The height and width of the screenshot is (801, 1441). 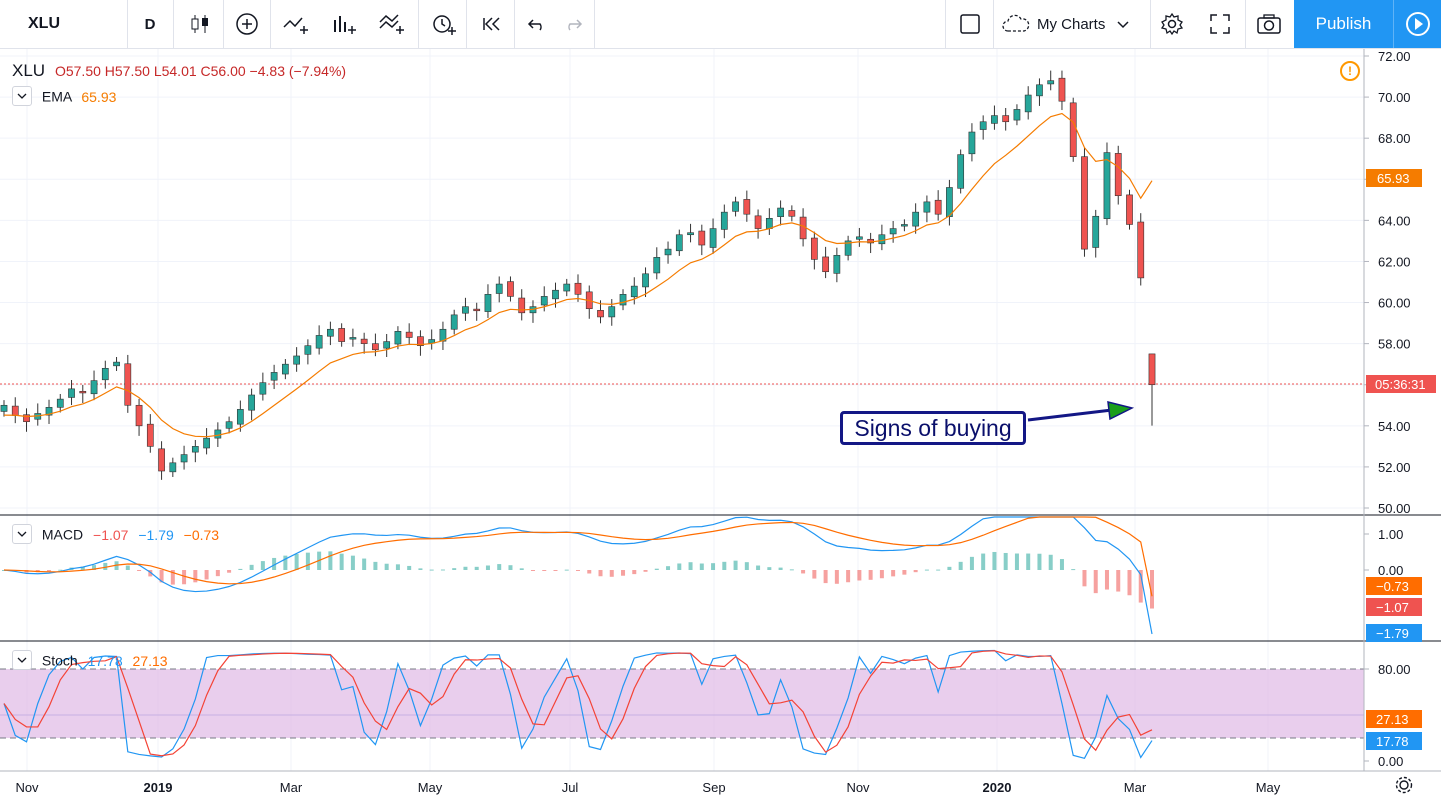 What do you see at coordinates (720, 24) in the screenshot?
I see `top-toolbar: XLU D My Charts` at bounding box center [720, 24].